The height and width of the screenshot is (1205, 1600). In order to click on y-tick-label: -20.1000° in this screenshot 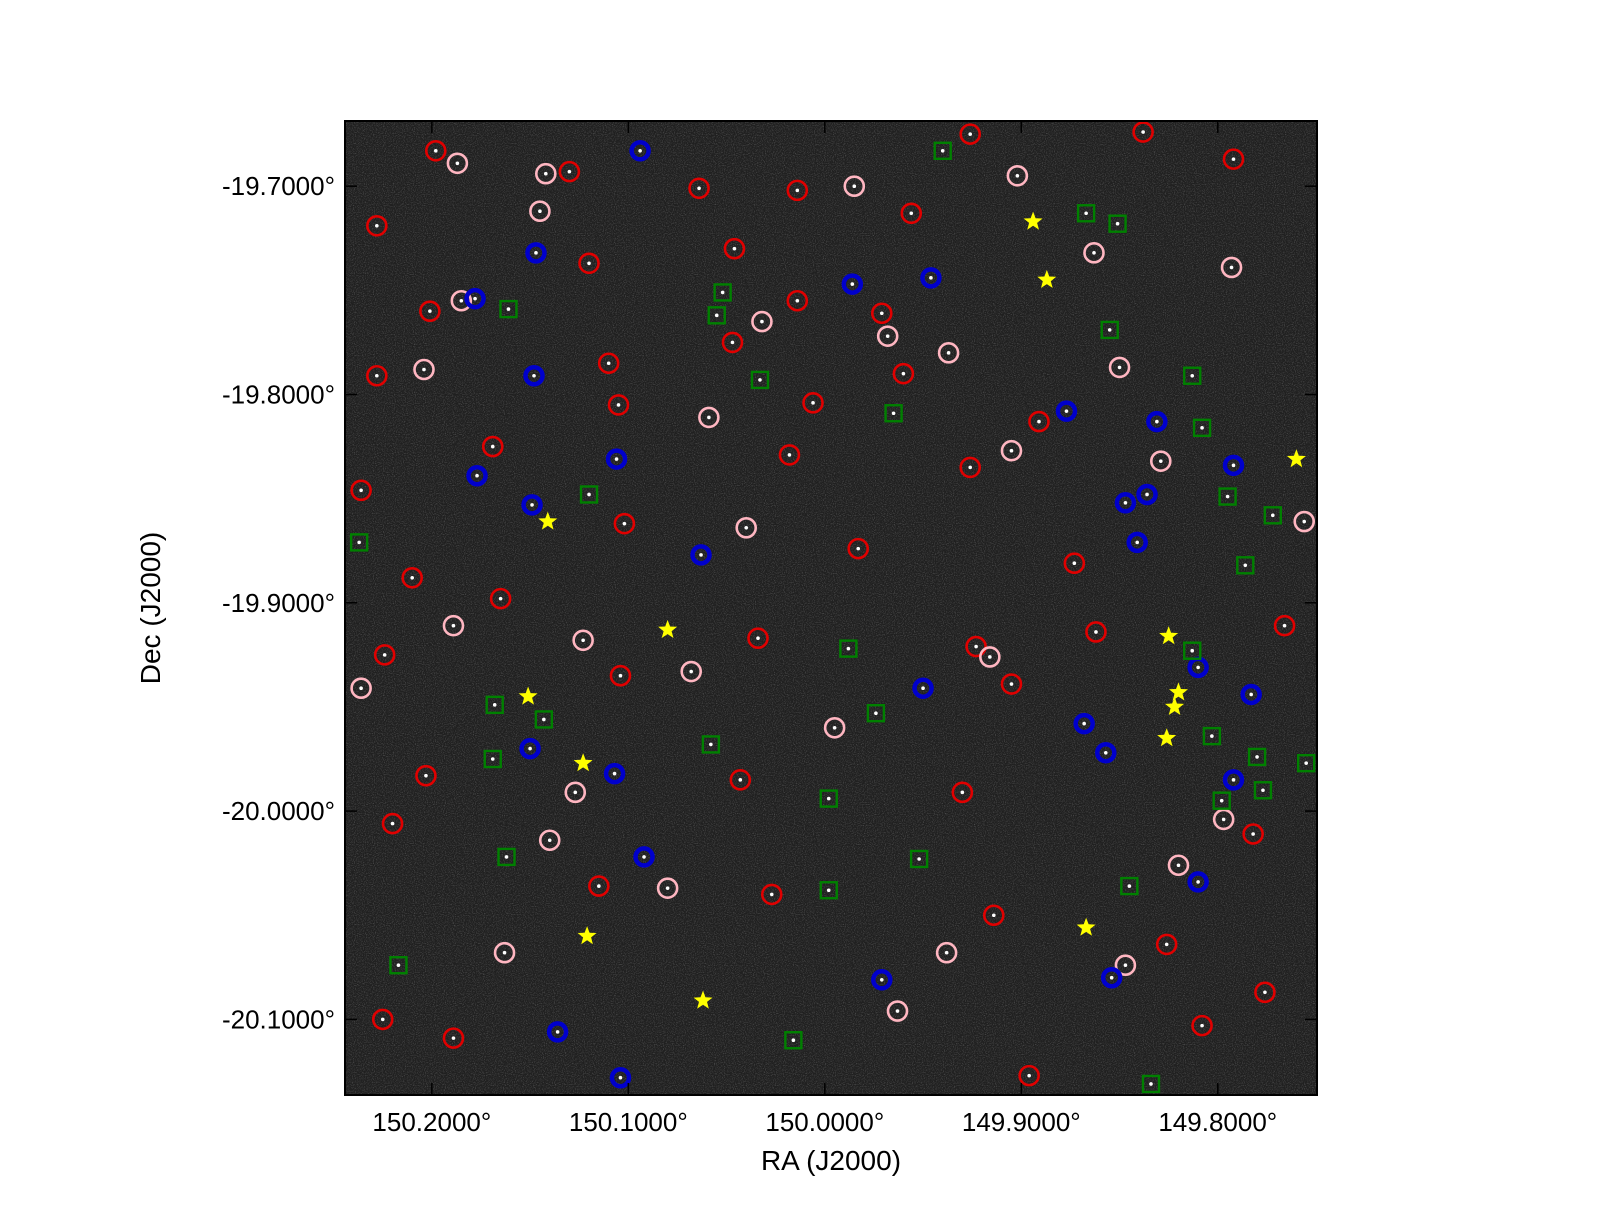, I will do `click(278, 1019)`.